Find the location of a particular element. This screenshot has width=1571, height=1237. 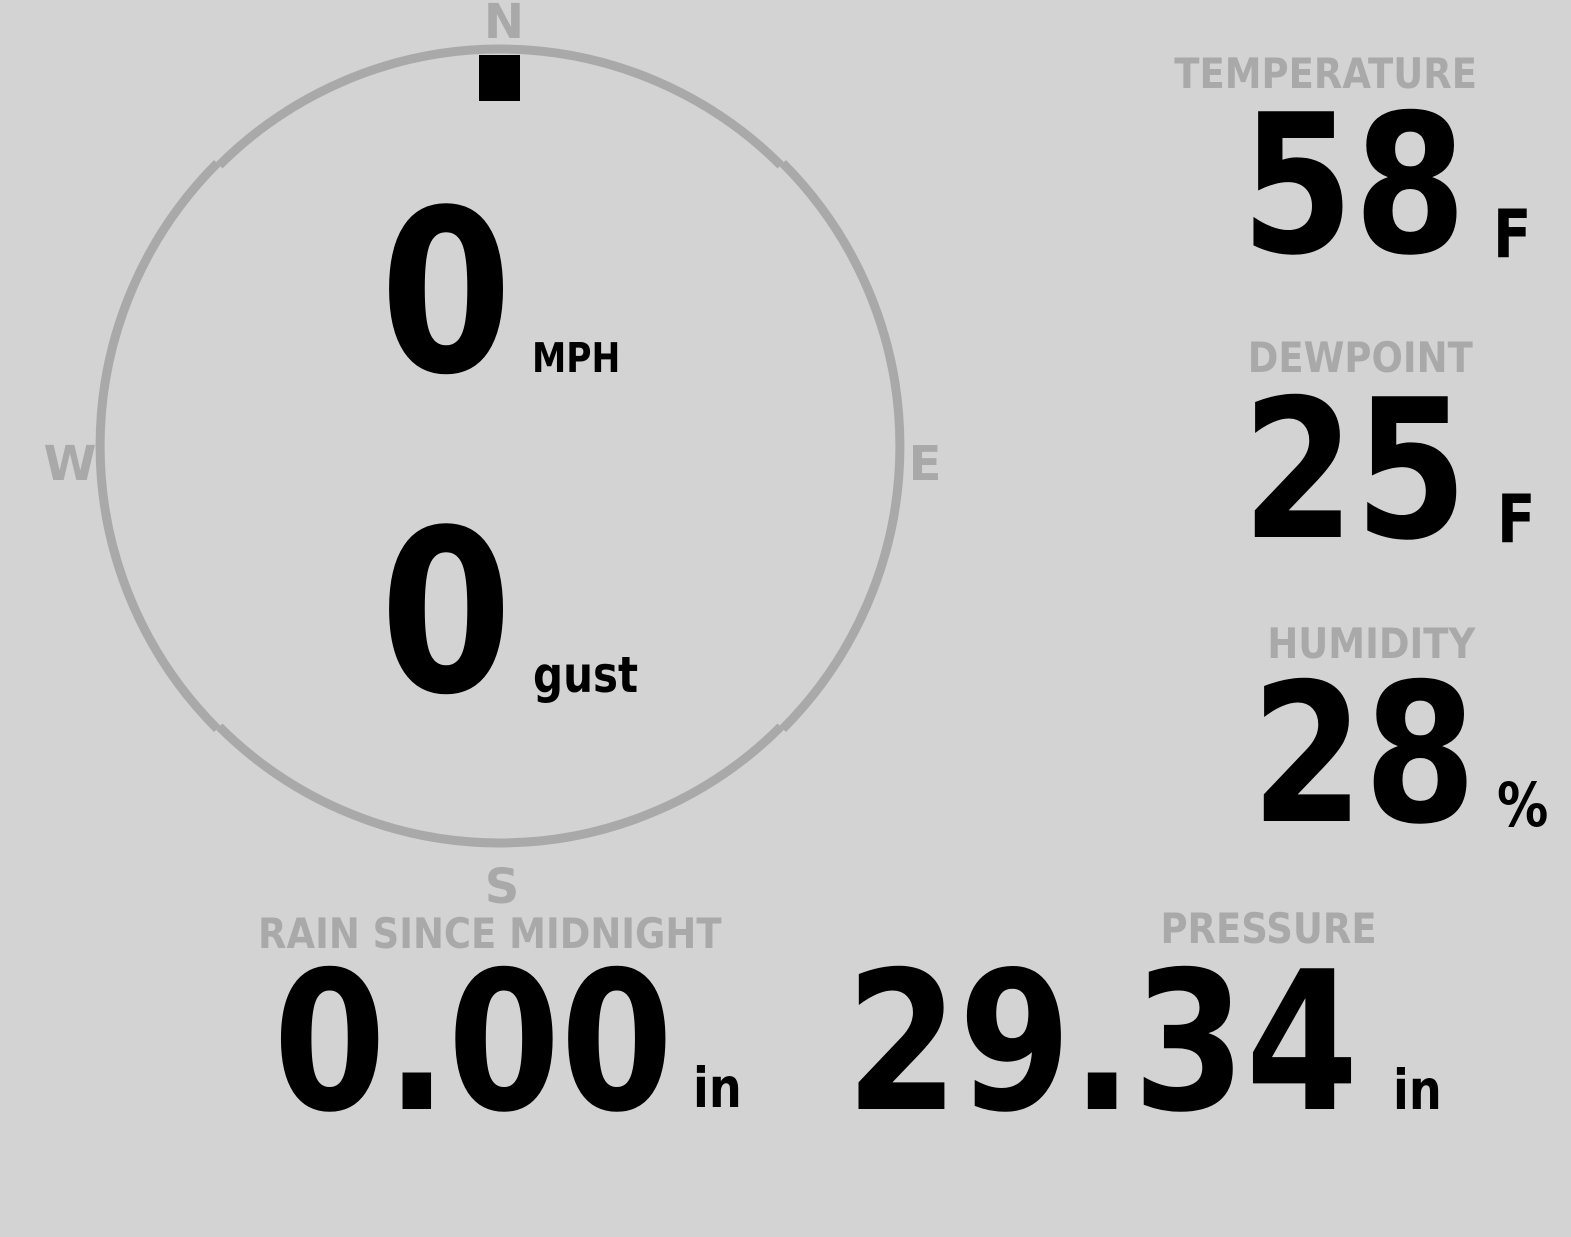

dewpoint-value: 25 is located at coordinates (1355, 470).